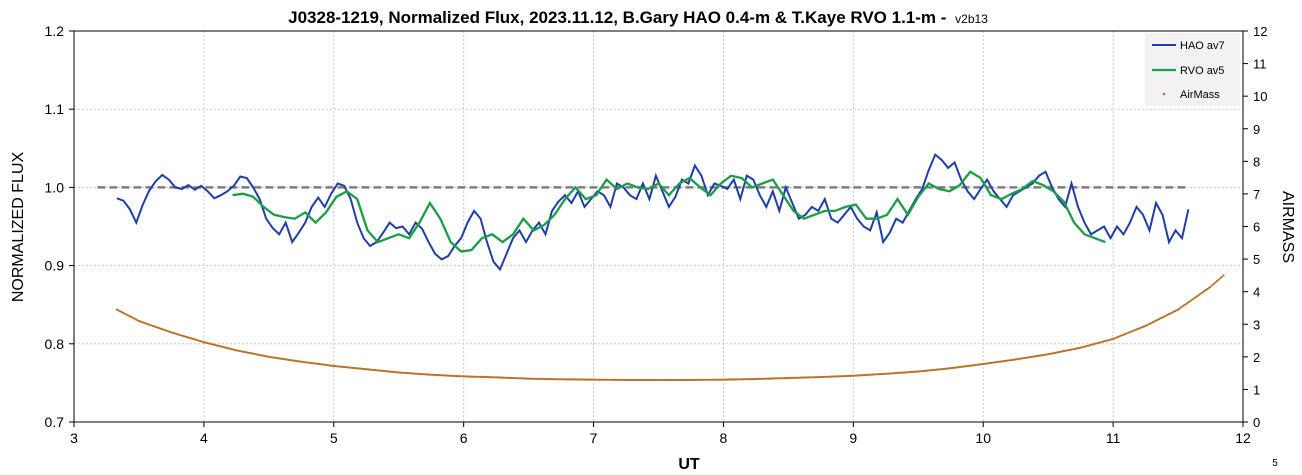  Describe the element at coordinates (1256, 259) in the screenshot. I see `y2-tick-label: 5` at that location.